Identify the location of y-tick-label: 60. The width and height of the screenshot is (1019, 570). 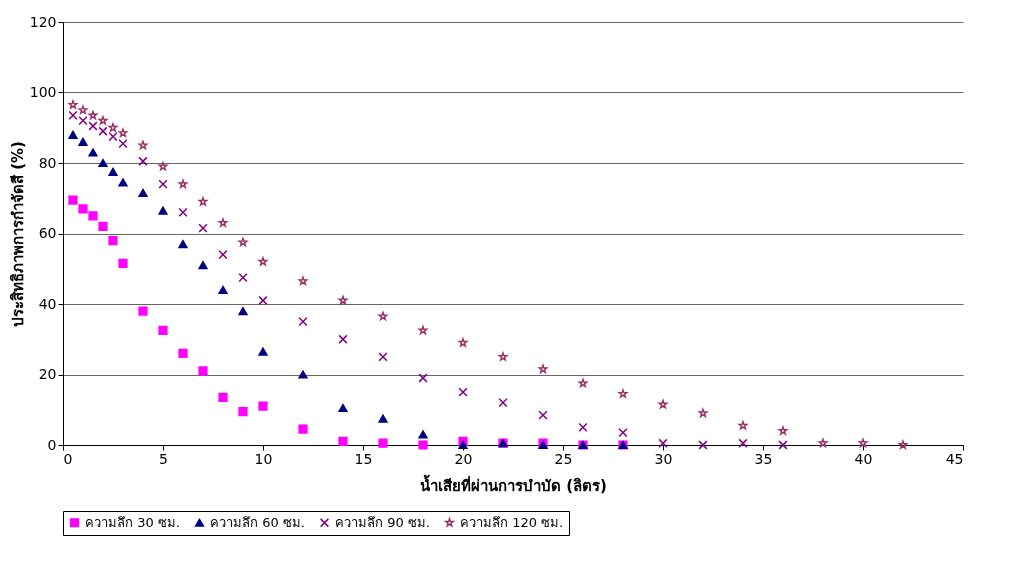
(47, 233).